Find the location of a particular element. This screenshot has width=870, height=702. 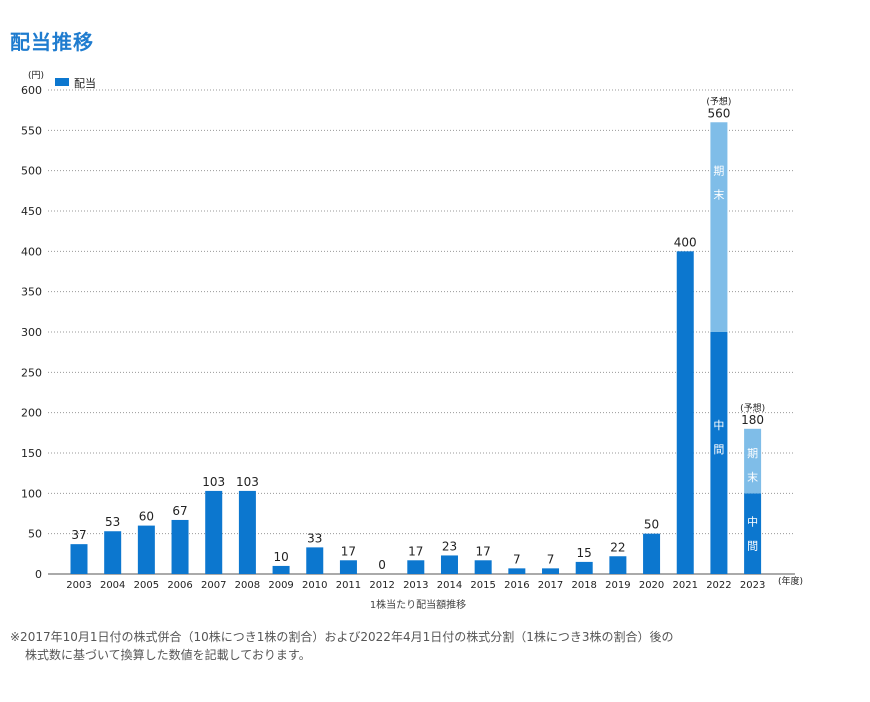

data-label: 53 is located at coordinates (112, 522).